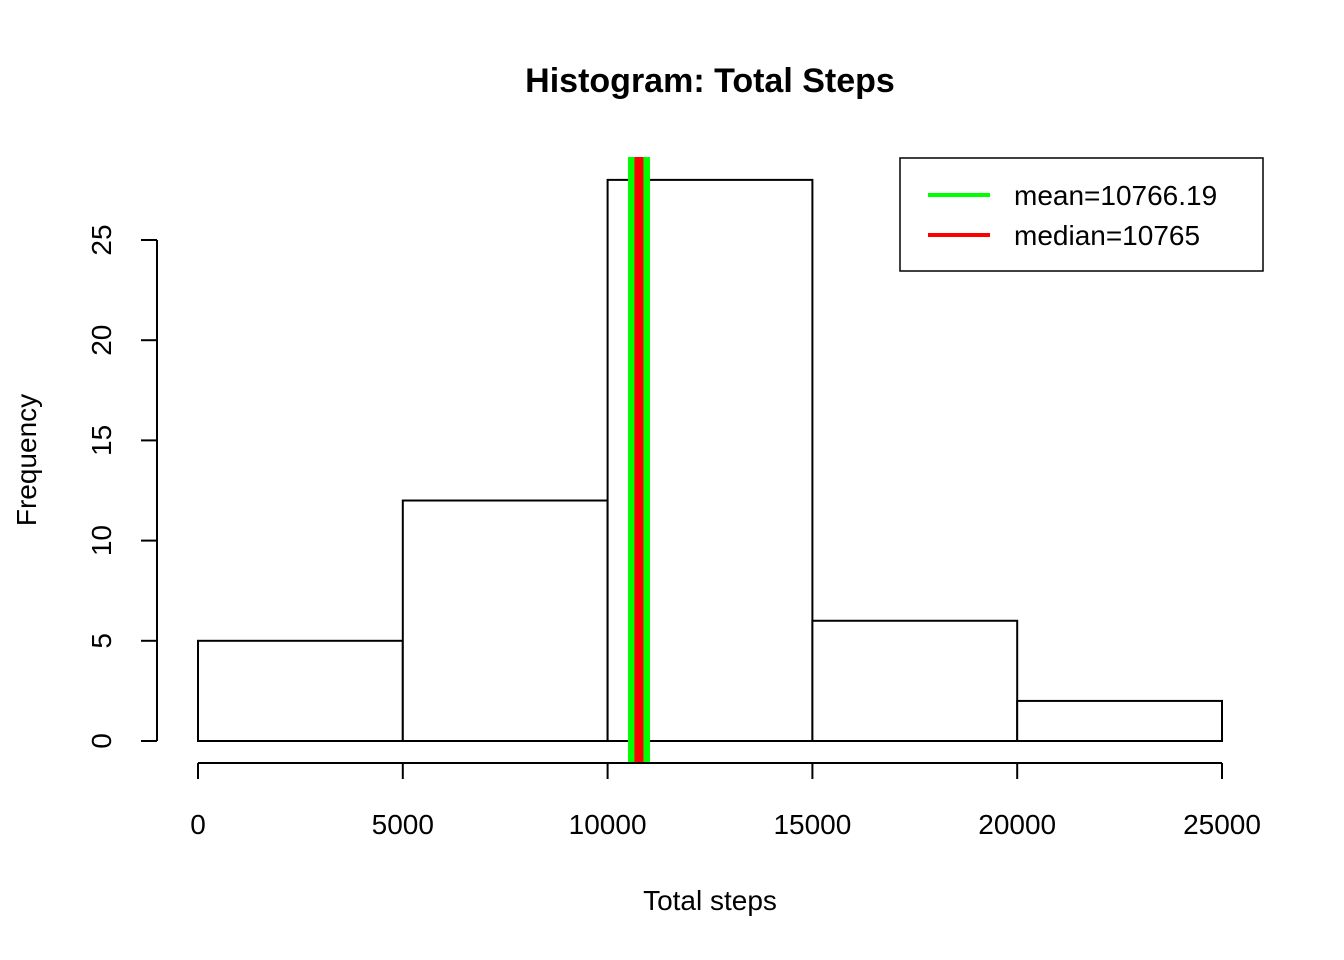 This screenshot has width=1344, height=960. What do you see at coordinates (101, 239) in the screenshot?
I see `y-tick-label: 25` at bounding box center [101, 239].